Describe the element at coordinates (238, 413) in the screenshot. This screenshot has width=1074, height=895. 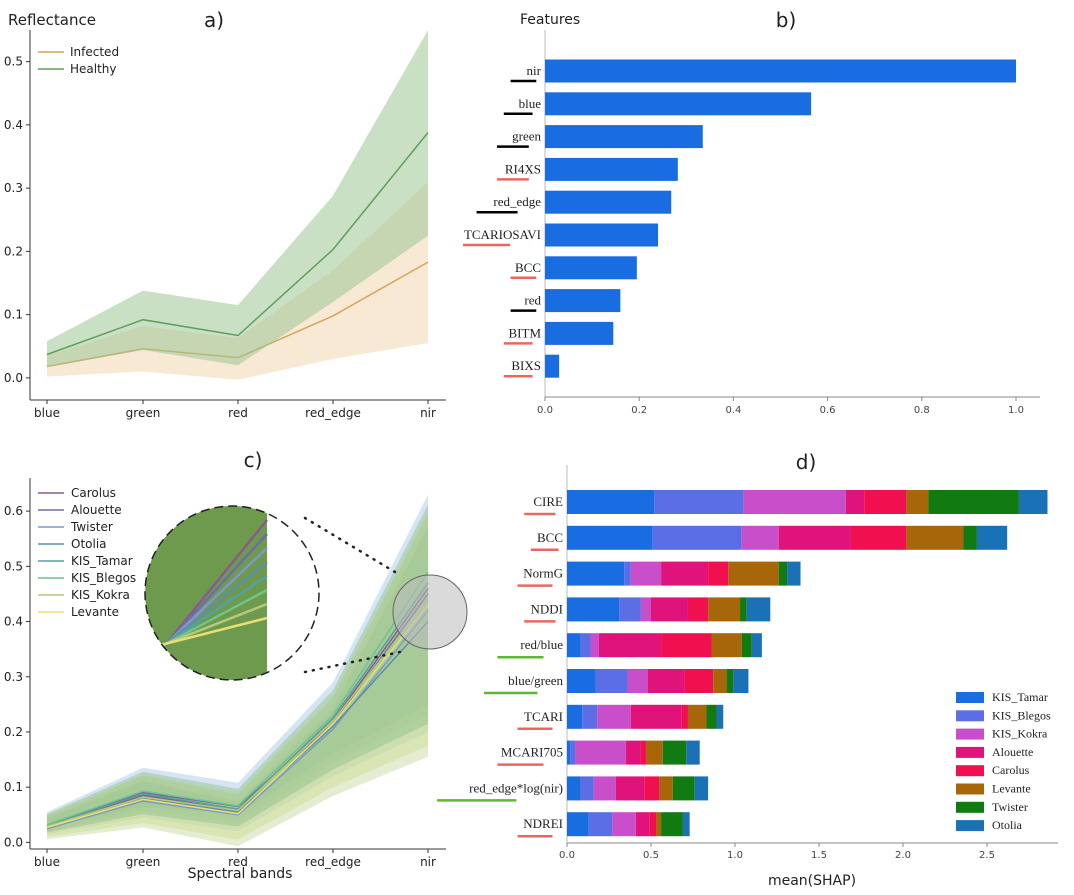
I see `tick-label-a-x: red` at that location.